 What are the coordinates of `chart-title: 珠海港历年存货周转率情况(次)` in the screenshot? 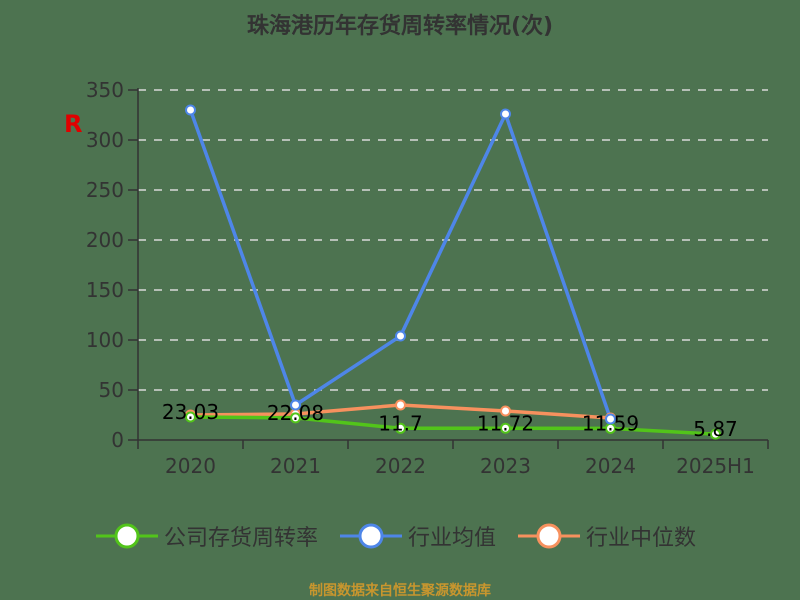 It's located at (400, 26).